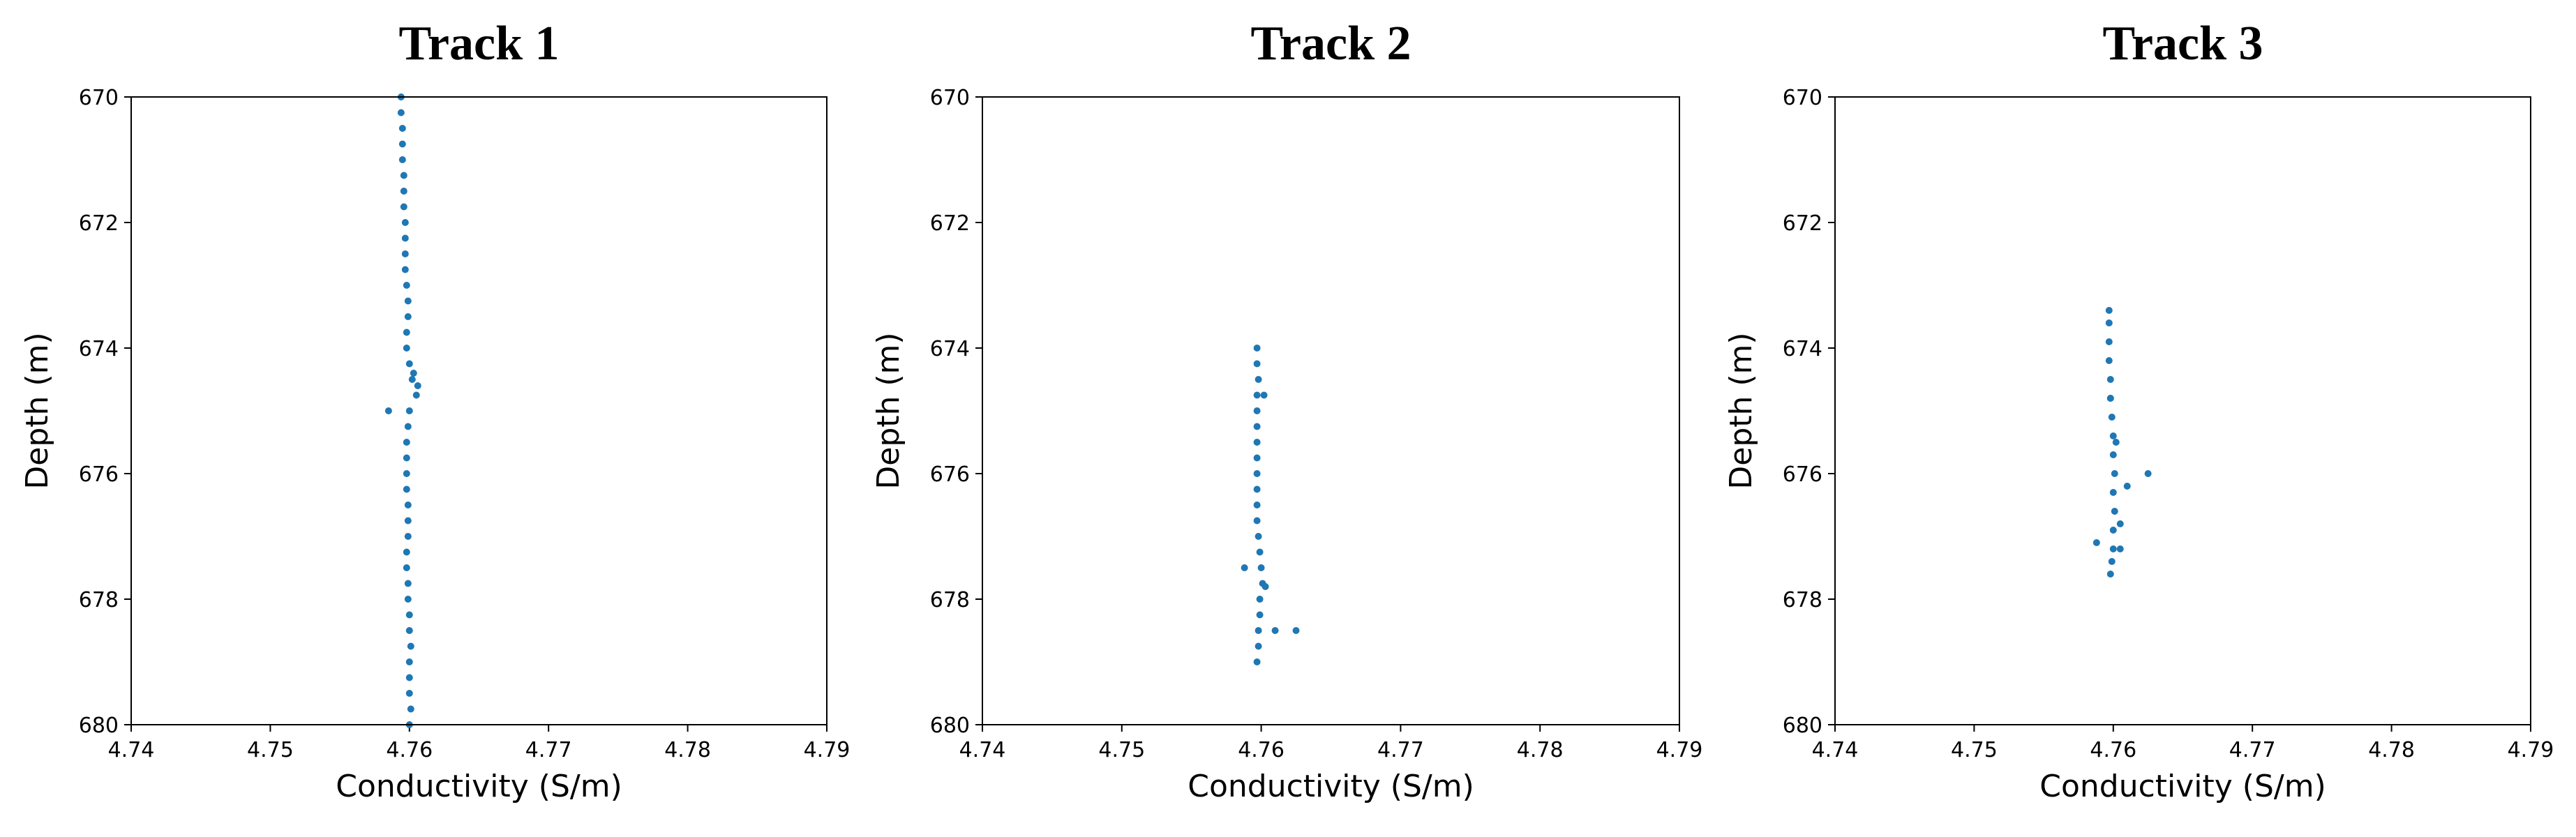  I want to click on chart-title: Track 3, so click(2182, 43).